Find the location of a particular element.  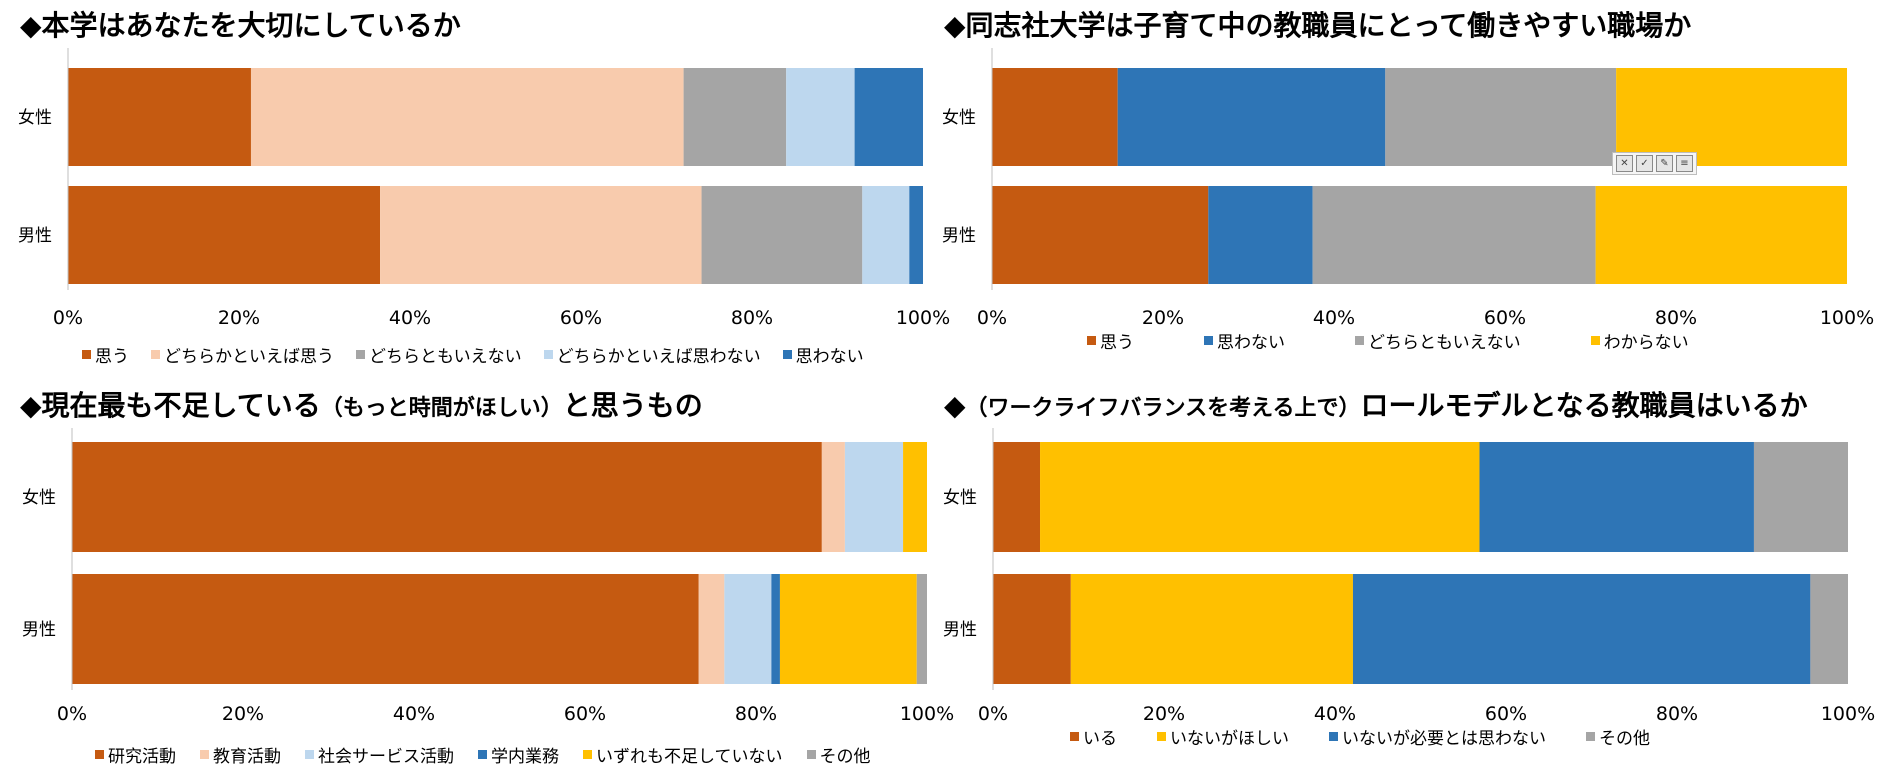

legend-label: 教育活動 is located at coordinates (247, 757).